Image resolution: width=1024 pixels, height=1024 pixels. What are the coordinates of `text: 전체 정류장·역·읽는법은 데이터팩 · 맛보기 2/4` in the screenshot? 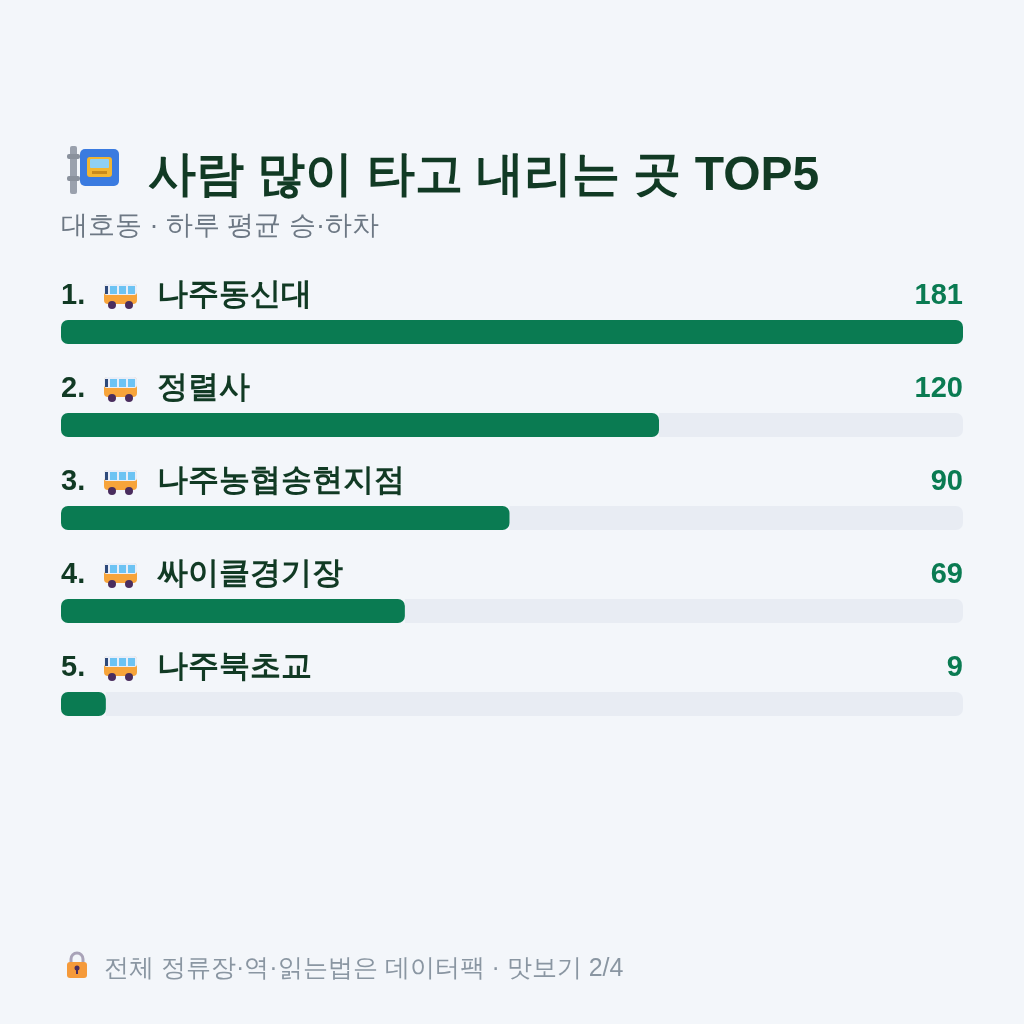 It's located at (364, 967).